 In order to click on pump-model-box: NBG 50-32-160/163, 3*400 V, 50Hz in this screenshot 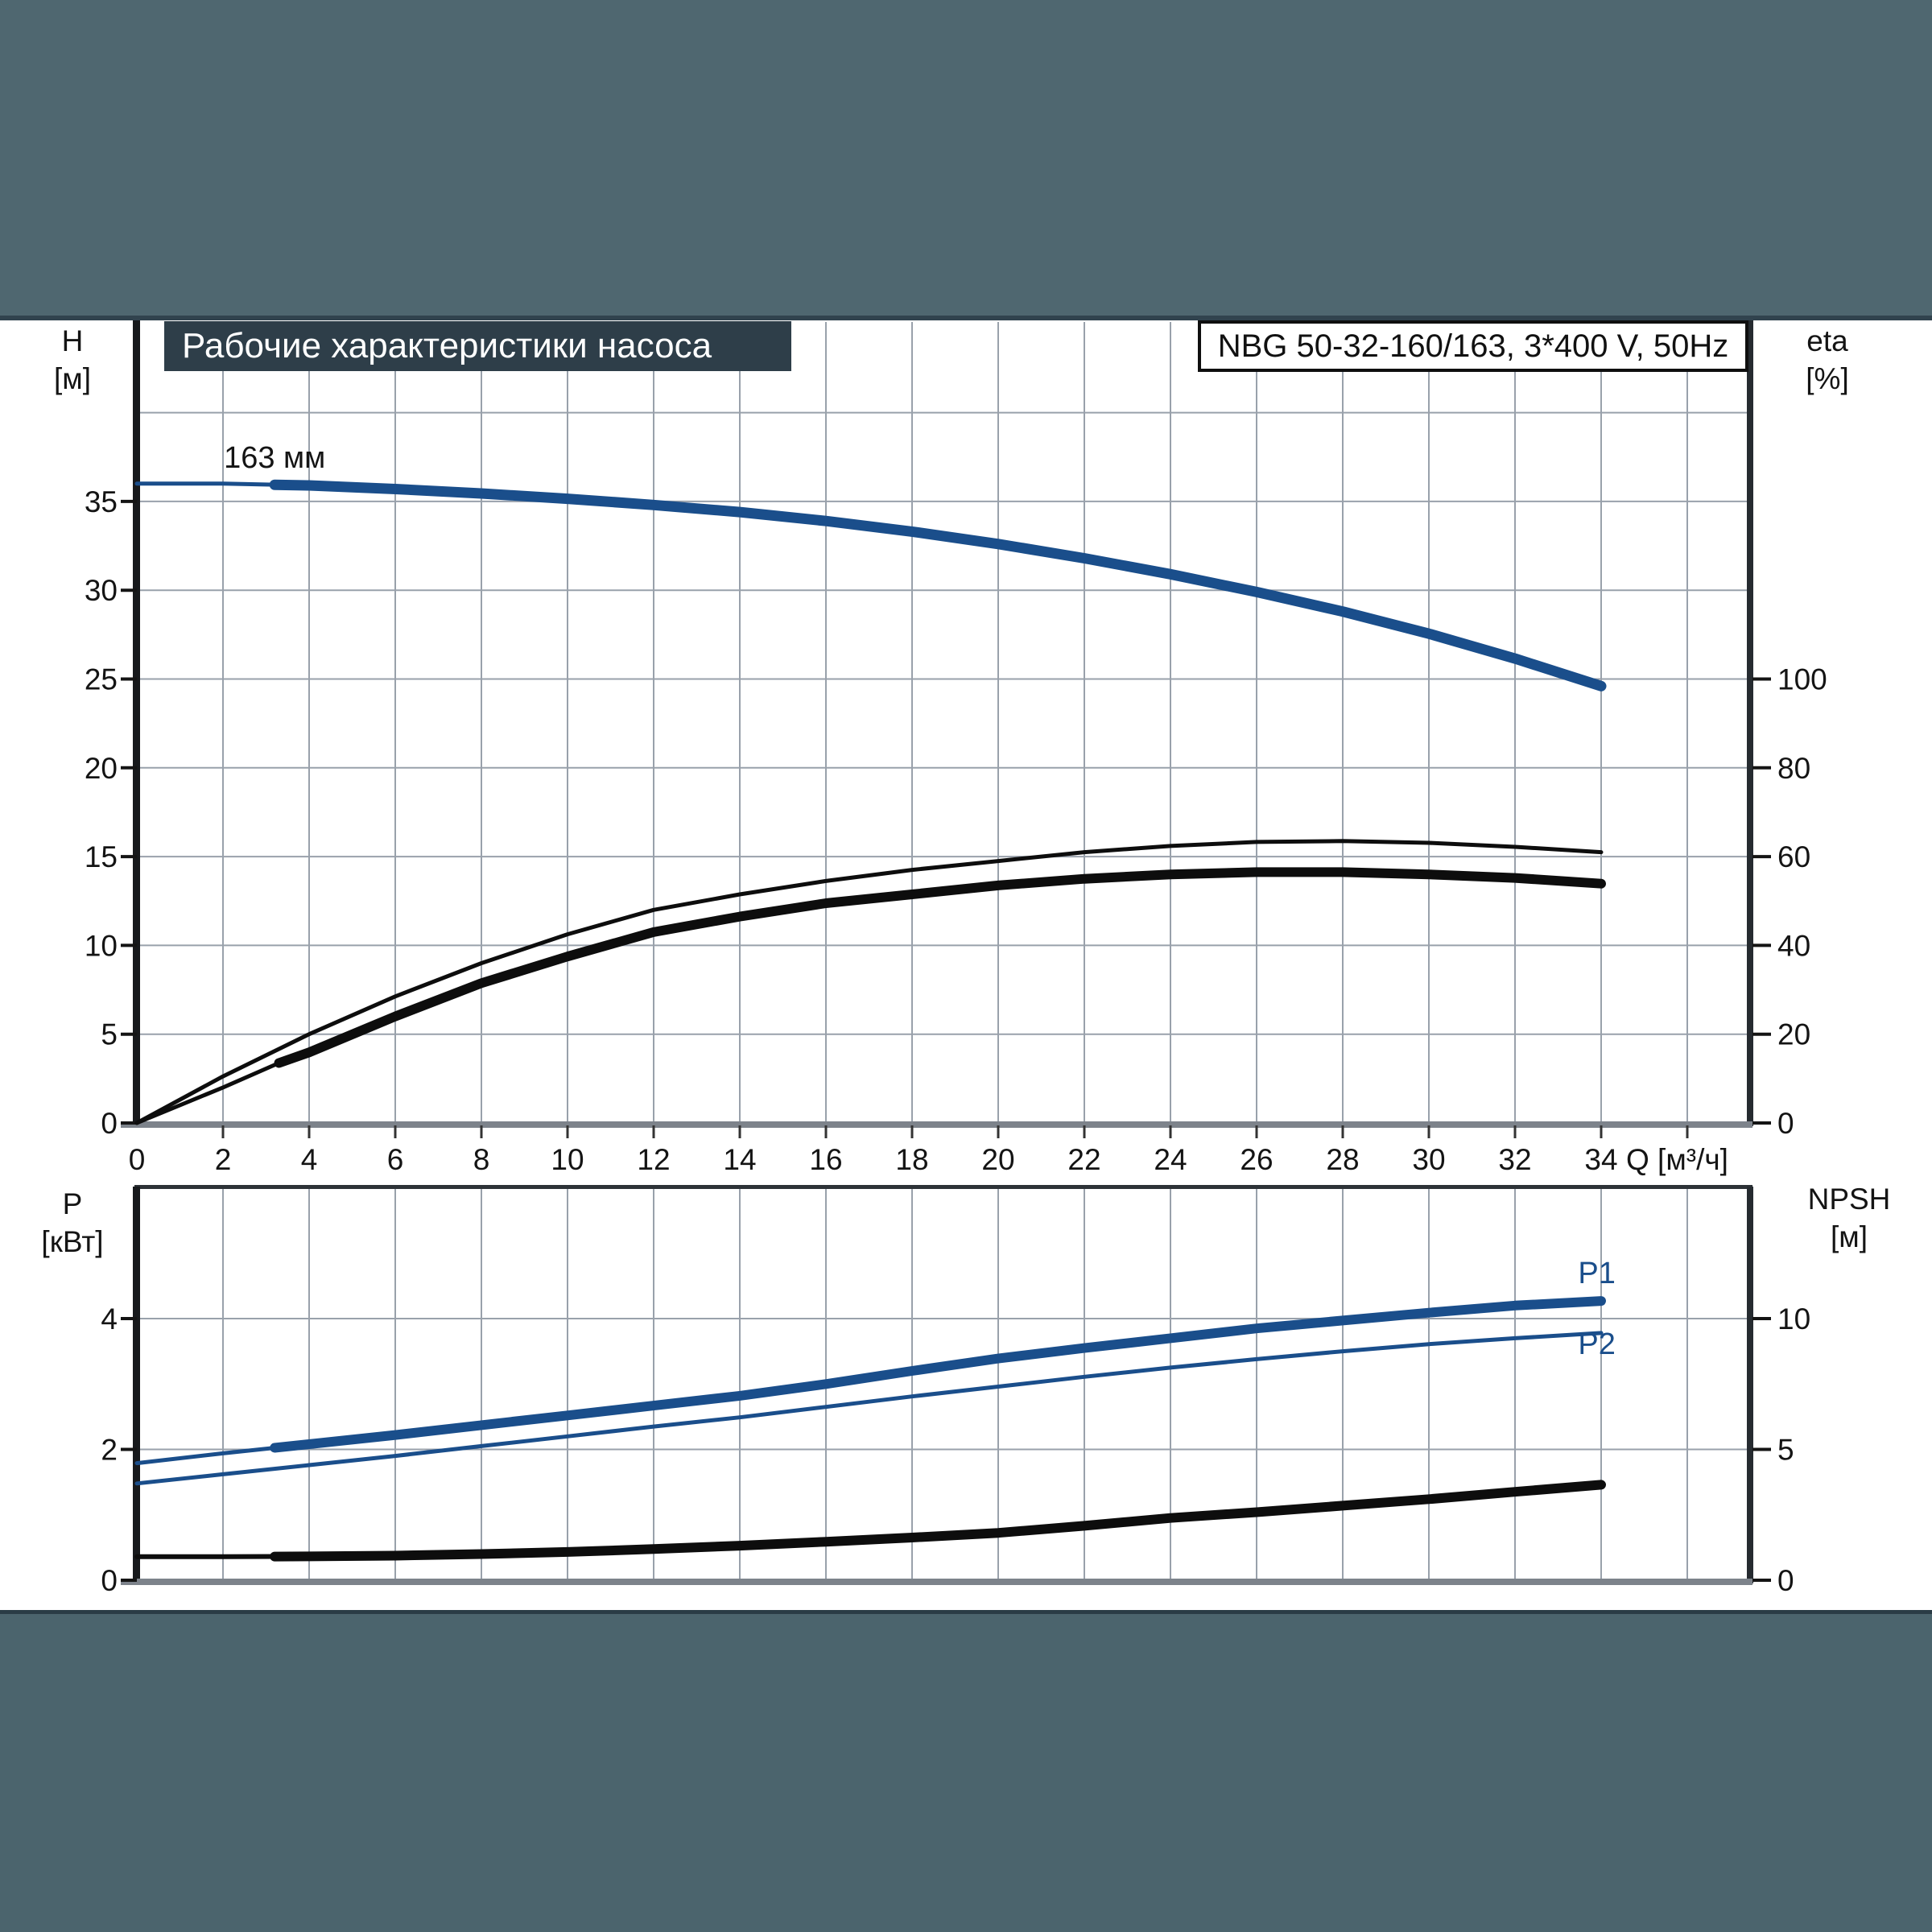, I will do `click(1473, 346)`.